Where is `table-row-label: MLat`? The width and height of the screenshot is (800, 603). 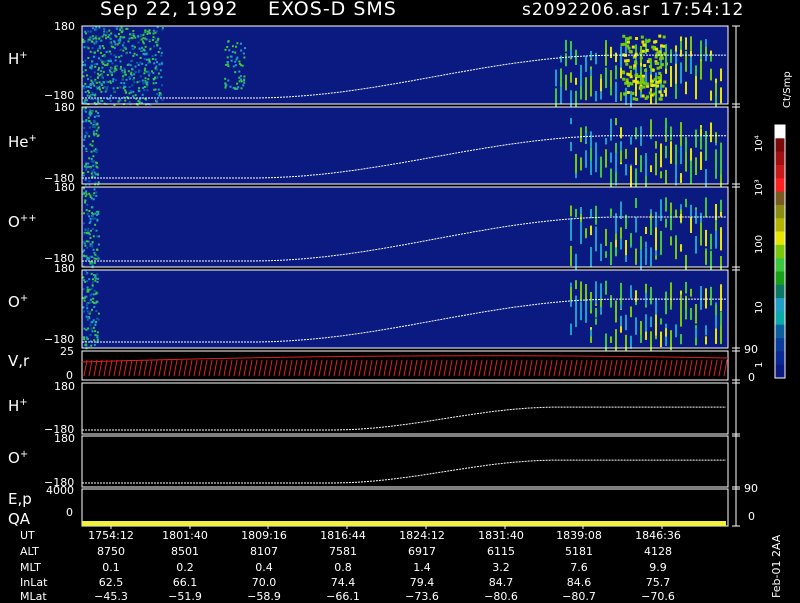 table-row-label: MLat is located at coordinates (33, 596).